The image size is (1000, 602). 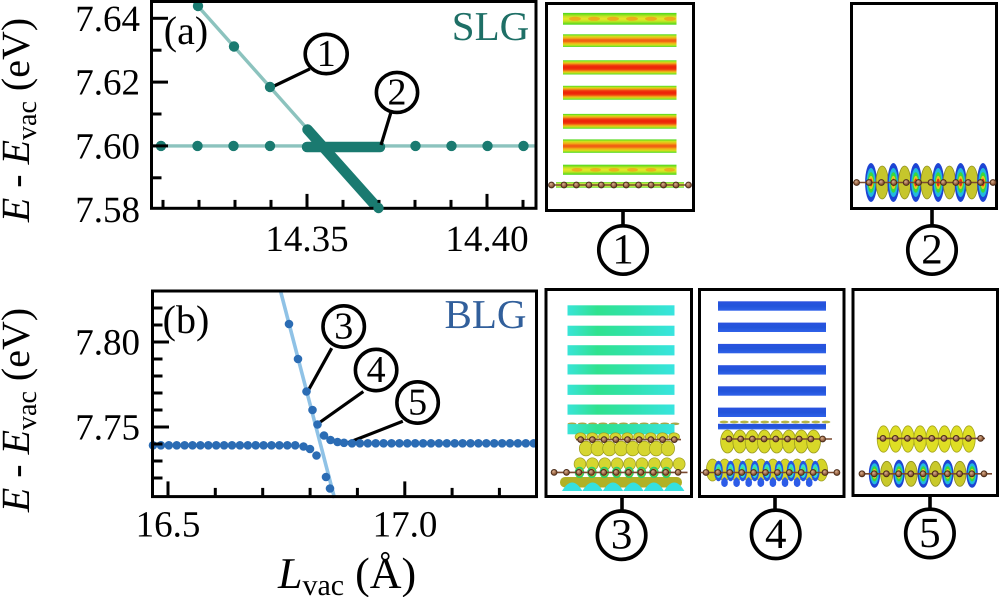 What do you see at coordinates (186, 30) in the screenshot?
I see `svg-text: (a)` at bounding box center [186, 30].